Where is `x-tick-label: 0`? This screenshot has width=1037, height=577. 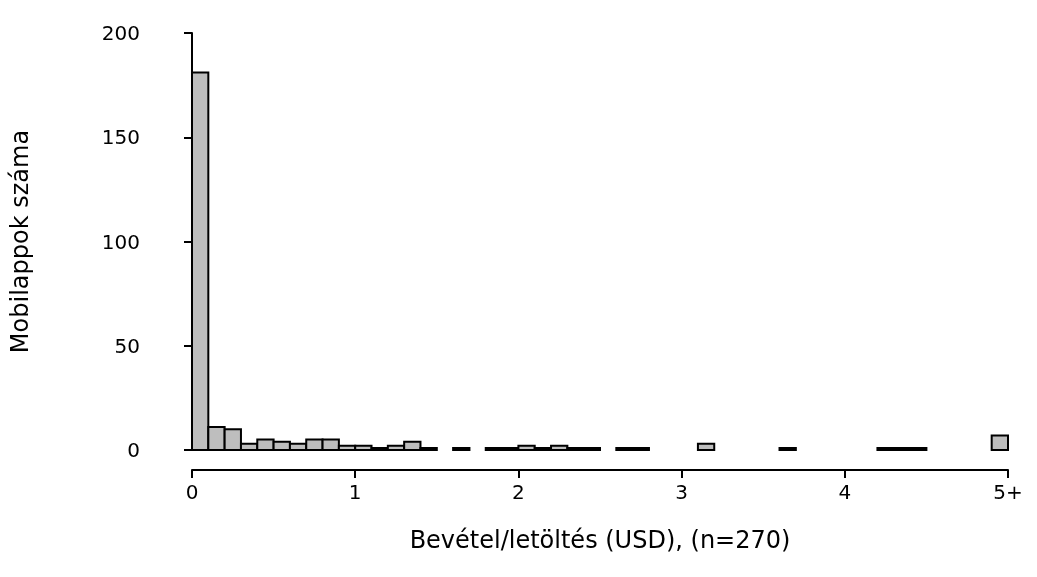 x-tick-label: 0 is located at coordinates (192, 492).